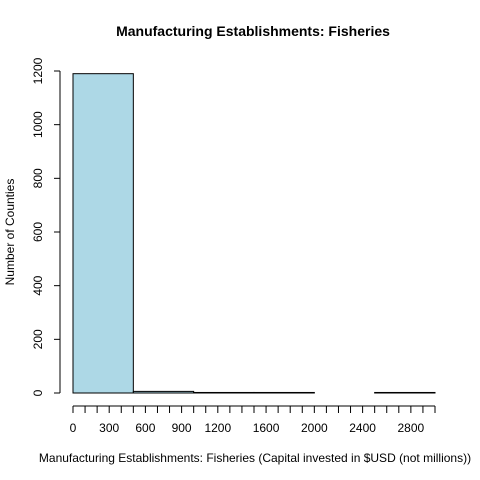 The image size is (480, 480). I want to click on x-tick-label: 1200, so click(217, 428).